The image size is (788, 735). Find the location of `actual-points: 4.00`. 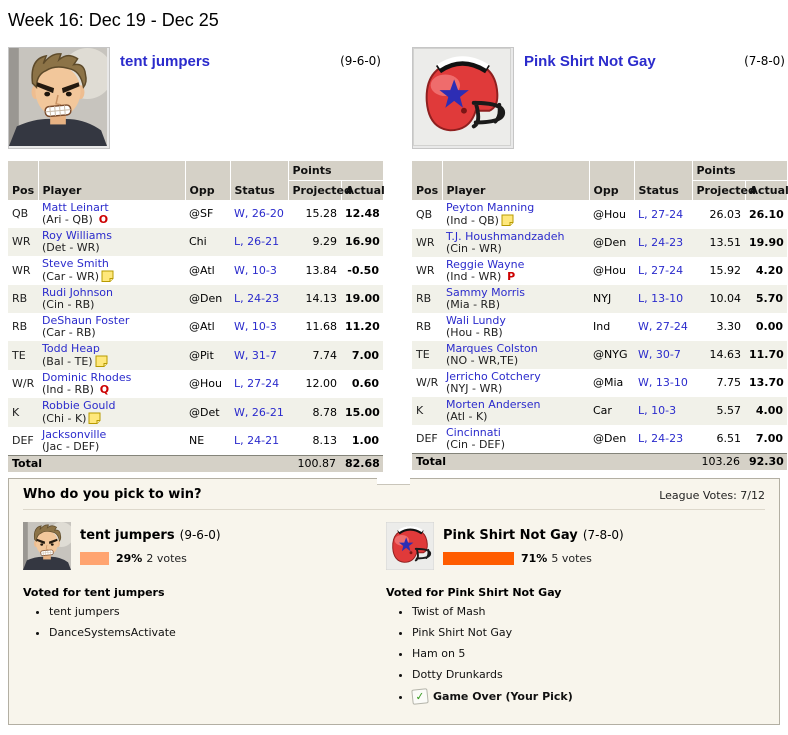

actual-points: 4.00 is located at coordinates (766, 411).